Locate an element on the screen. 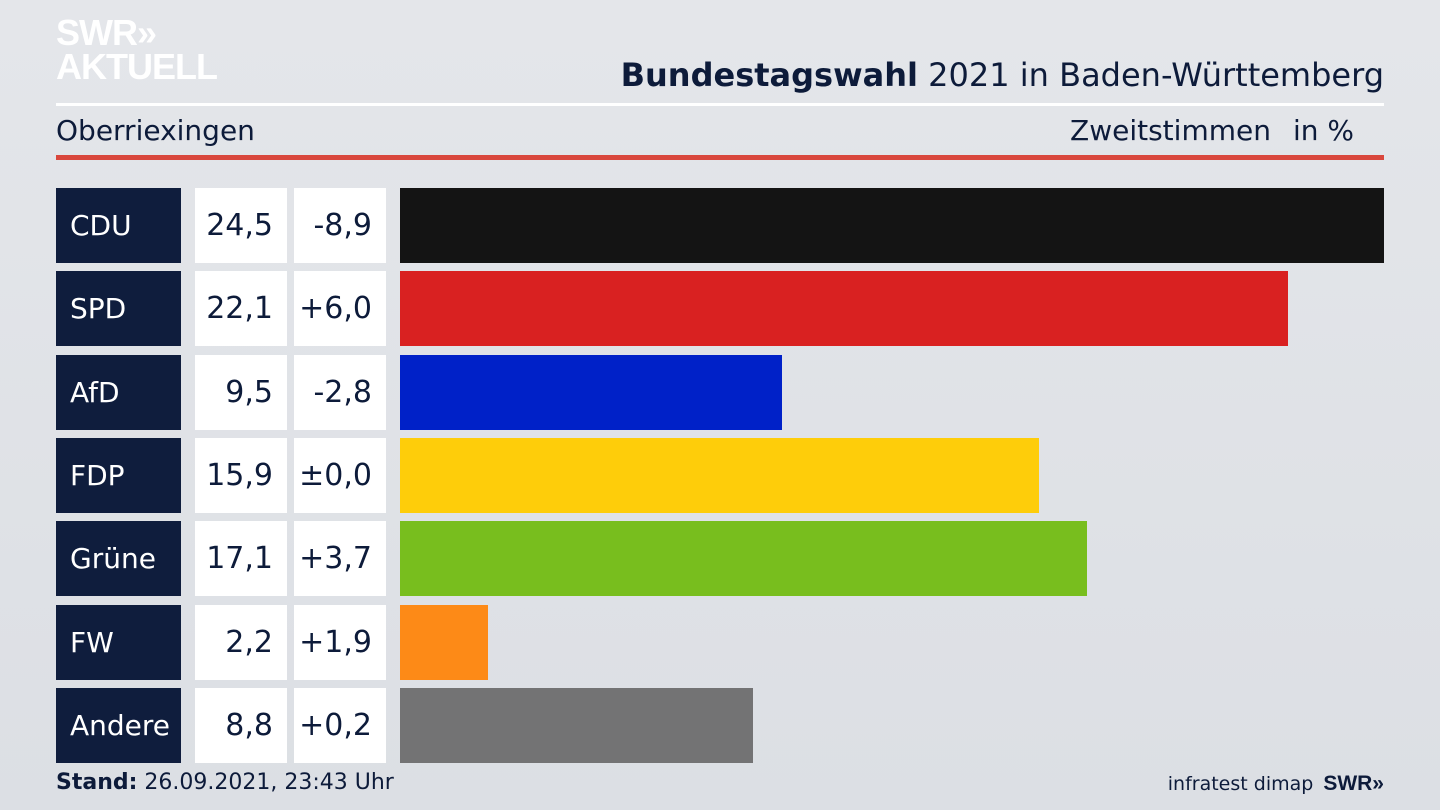 Image resolution: width=1440 pixels, height=810 pixels. swr-aktuell-logo: SWR» AKTUELL is located at coordinates (137, 49).